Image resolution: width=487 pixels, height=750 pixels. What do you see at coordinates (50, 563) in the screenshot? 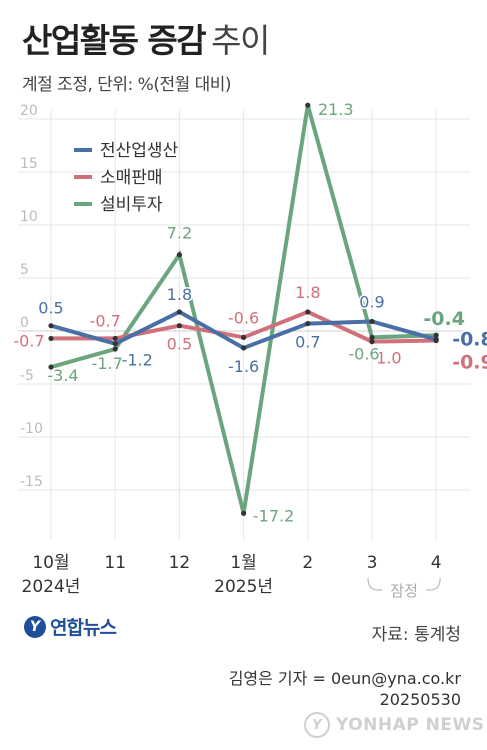
I see `x-tick-label: 10월` at bounding box center [50, 563].